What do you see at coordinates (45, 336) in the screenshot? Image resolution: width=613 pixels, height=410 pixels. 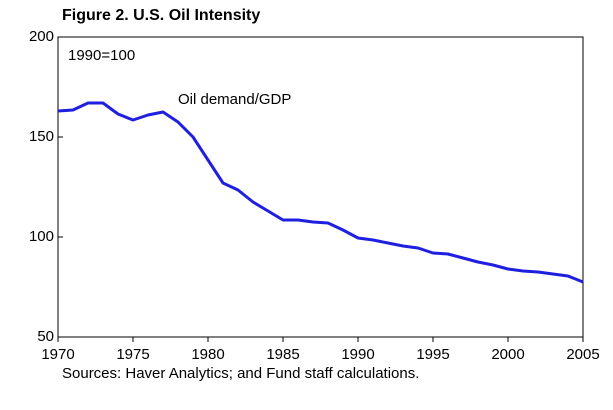 I see `y-tick-label: 50` at bounding box center [45, 336].